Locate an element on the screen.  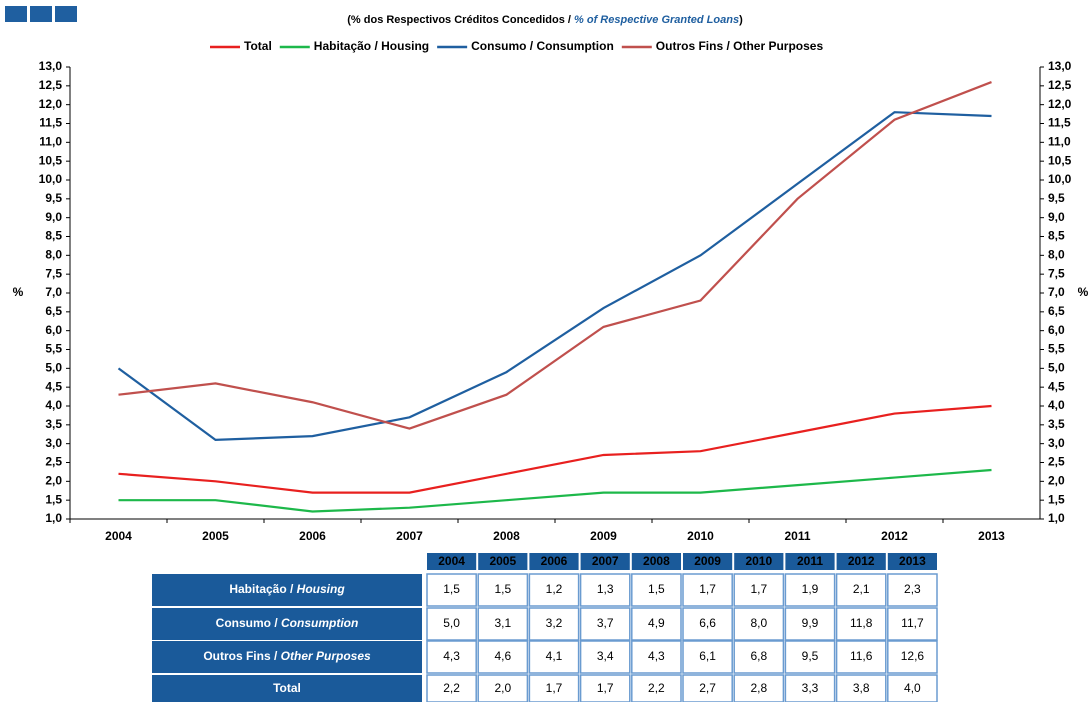
table-row-label: Total is located at coordinates (287, 688).